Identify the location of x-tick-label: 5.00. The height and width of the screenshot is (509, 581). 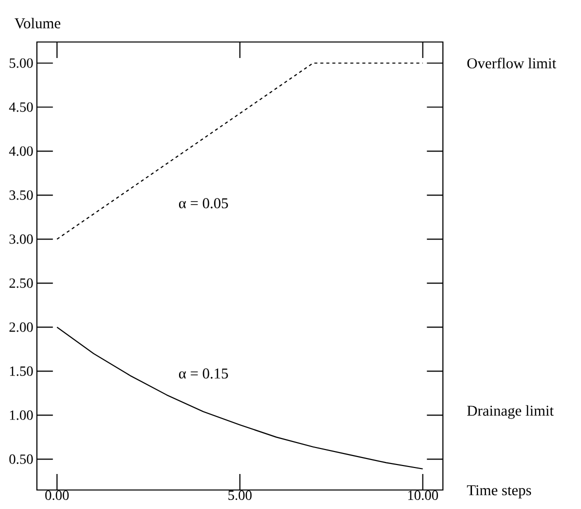
(240, 495).